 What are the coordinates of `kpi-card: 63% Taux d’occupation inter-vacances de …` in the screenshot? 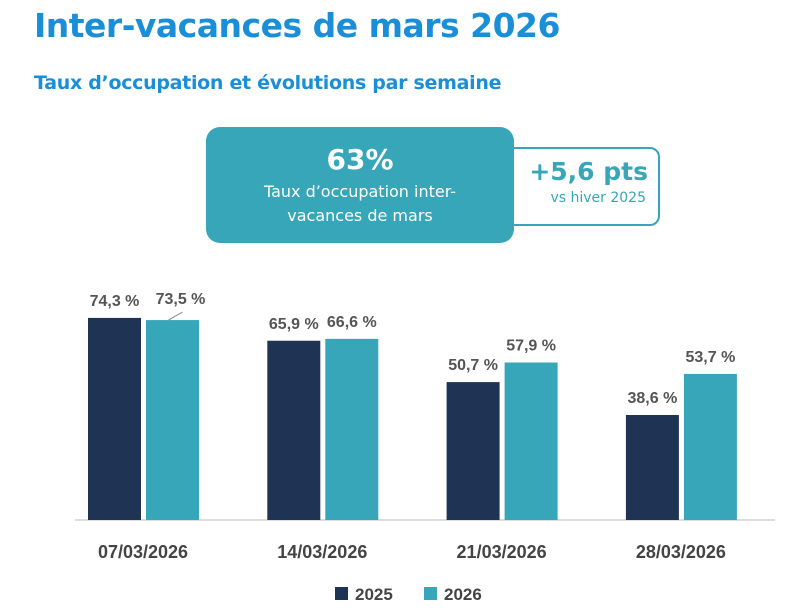 It's located at (360, 185).